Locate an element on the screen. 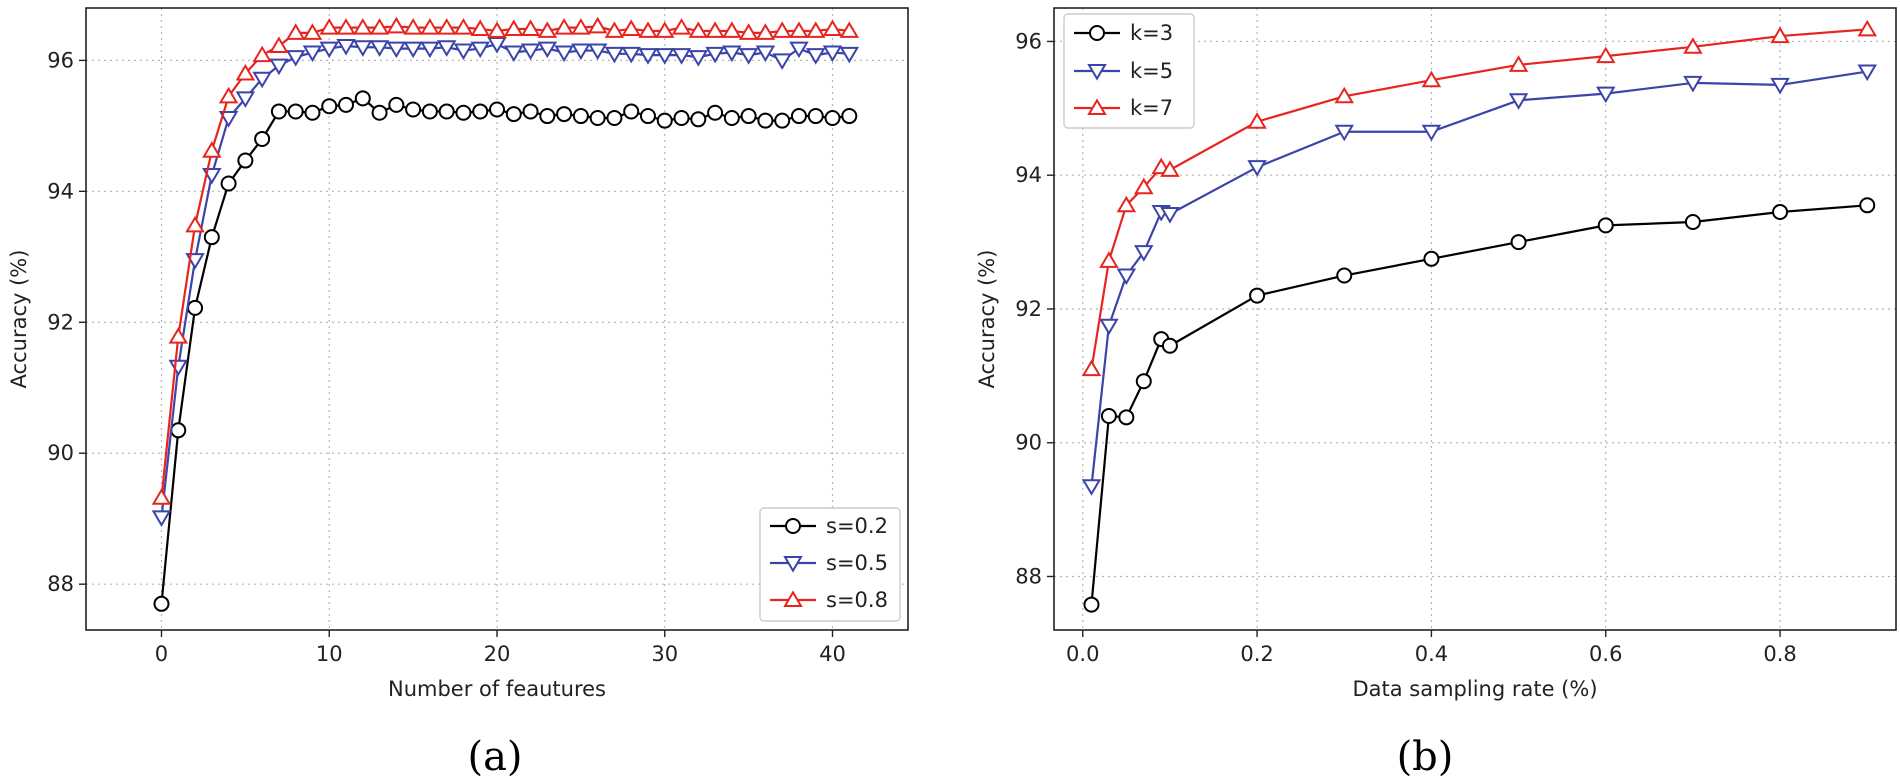  x-axis-label-a: Number of feautures is located at coordinates (497, 689).